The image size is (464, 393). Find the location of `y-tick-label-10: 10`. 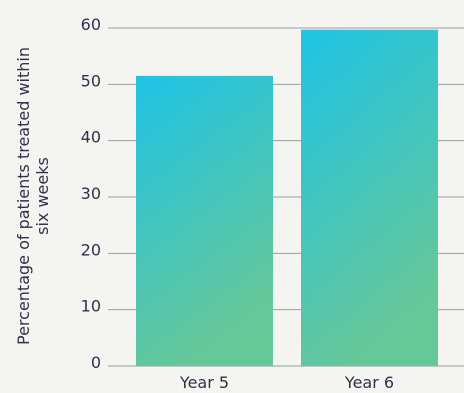

y-tick-label-10: 10 is located at coordinates (91, 306).